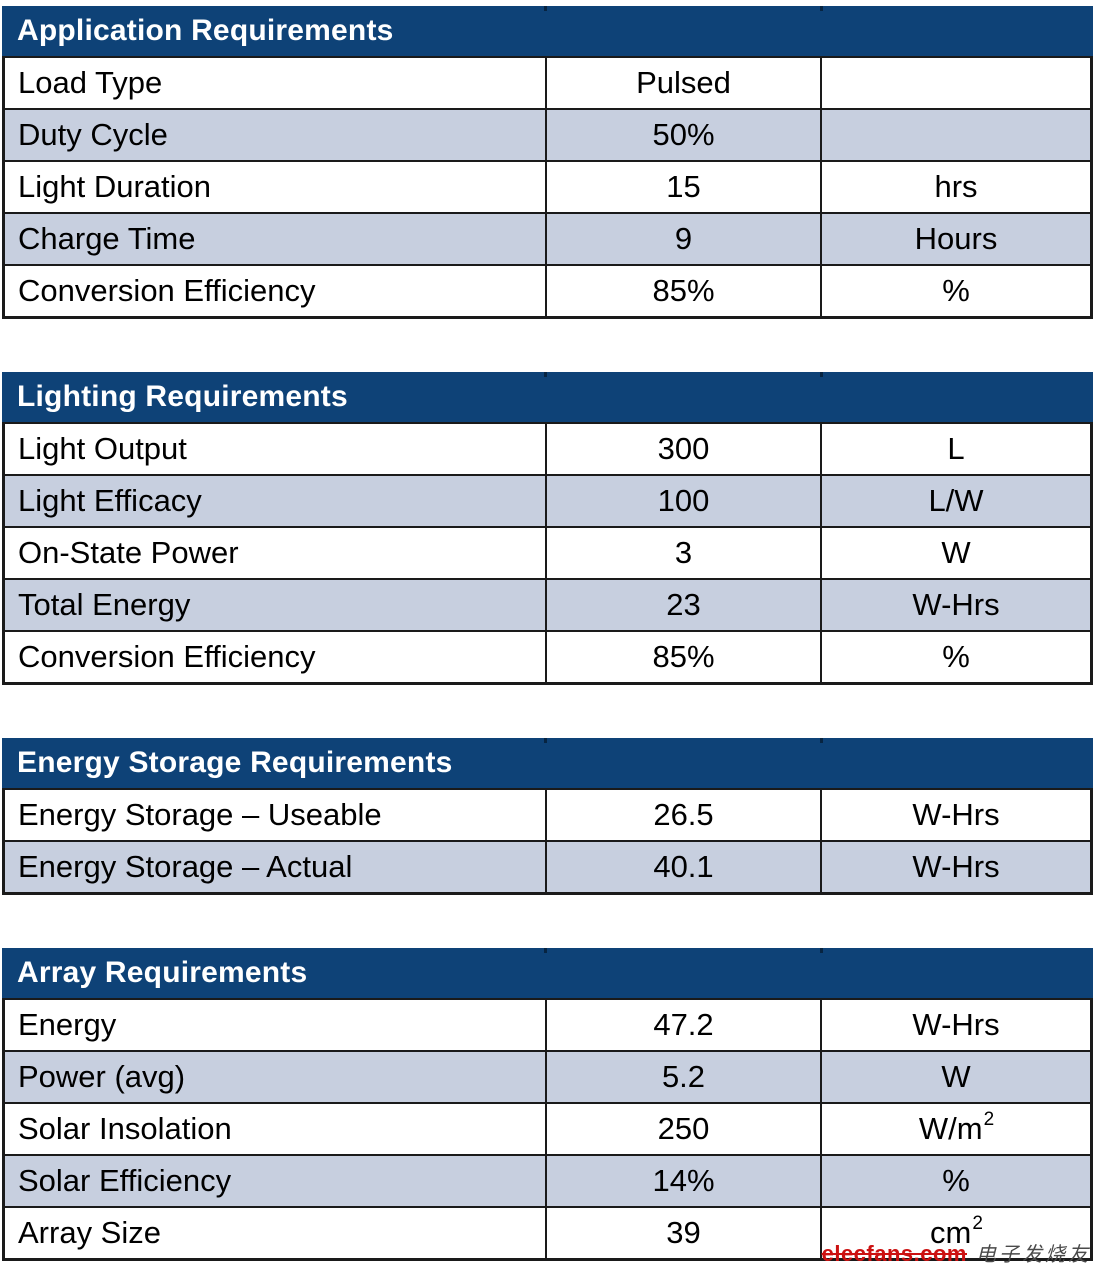 This screenshot has height=1282, width=1096. Describe the element at coordinates (167, 656) in the screenshot. I see `row-label: Conversion Efficiency` at that location.